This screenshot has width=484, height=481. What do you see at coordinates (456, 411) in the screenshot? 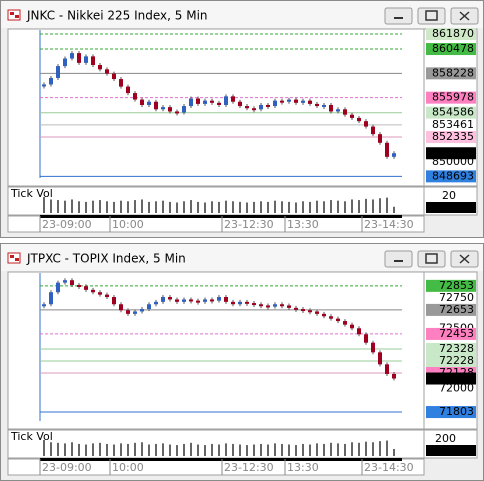
I see `price-label: 71803` at bounding box center [456, 411].